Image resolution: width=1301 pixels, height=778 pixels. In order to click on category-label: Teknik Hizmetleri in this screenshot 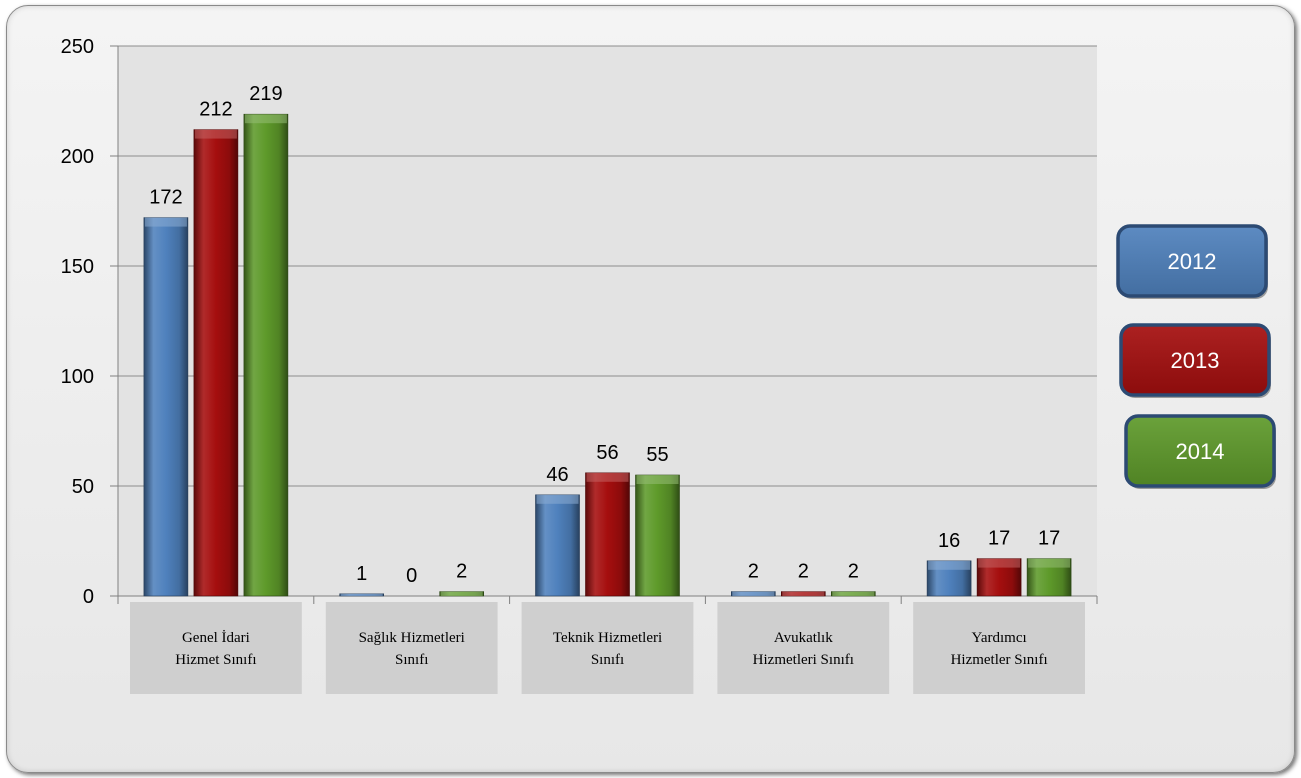, I will do `click(607, 638)`.